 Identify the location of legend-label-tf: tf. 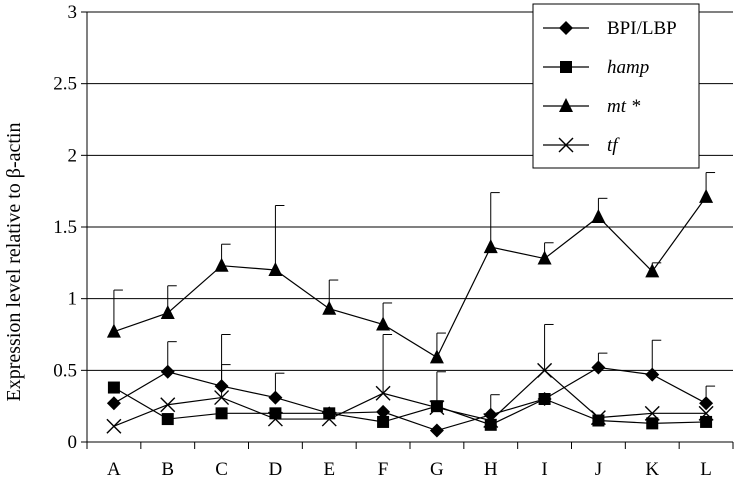
(613, 145).